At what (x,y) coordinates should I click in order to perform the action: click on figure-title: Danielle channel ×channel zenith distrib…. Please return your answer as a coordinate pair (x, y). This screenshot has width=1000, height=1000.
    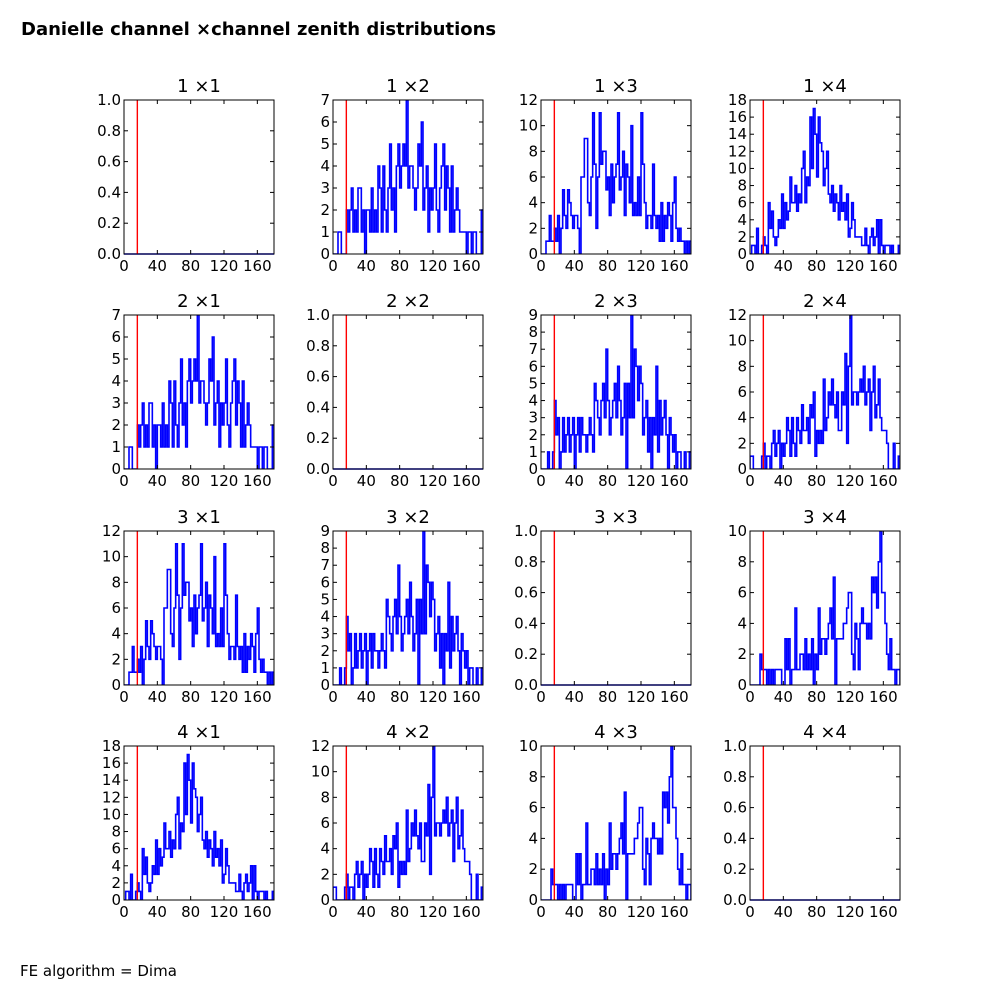
    Looking at the image, I should click on (259, 29).